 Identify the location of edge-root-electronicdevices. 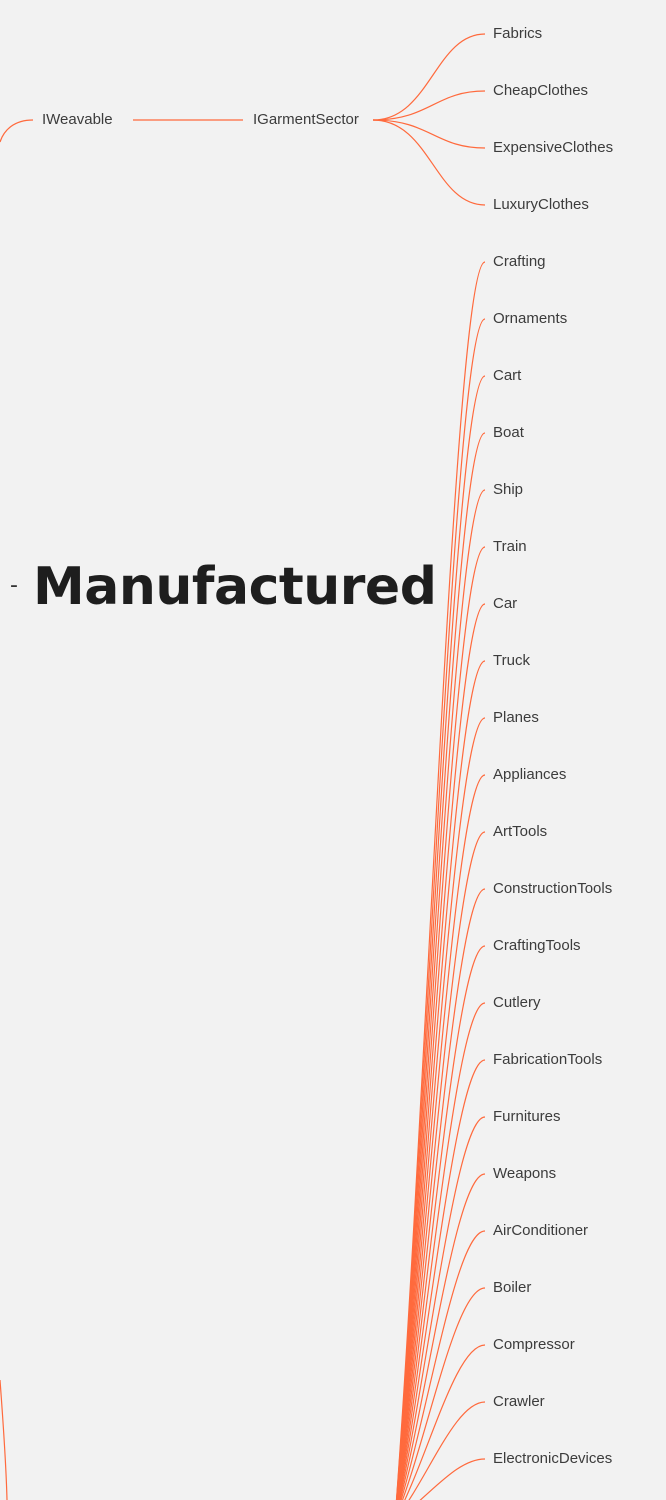
(452, 1479).